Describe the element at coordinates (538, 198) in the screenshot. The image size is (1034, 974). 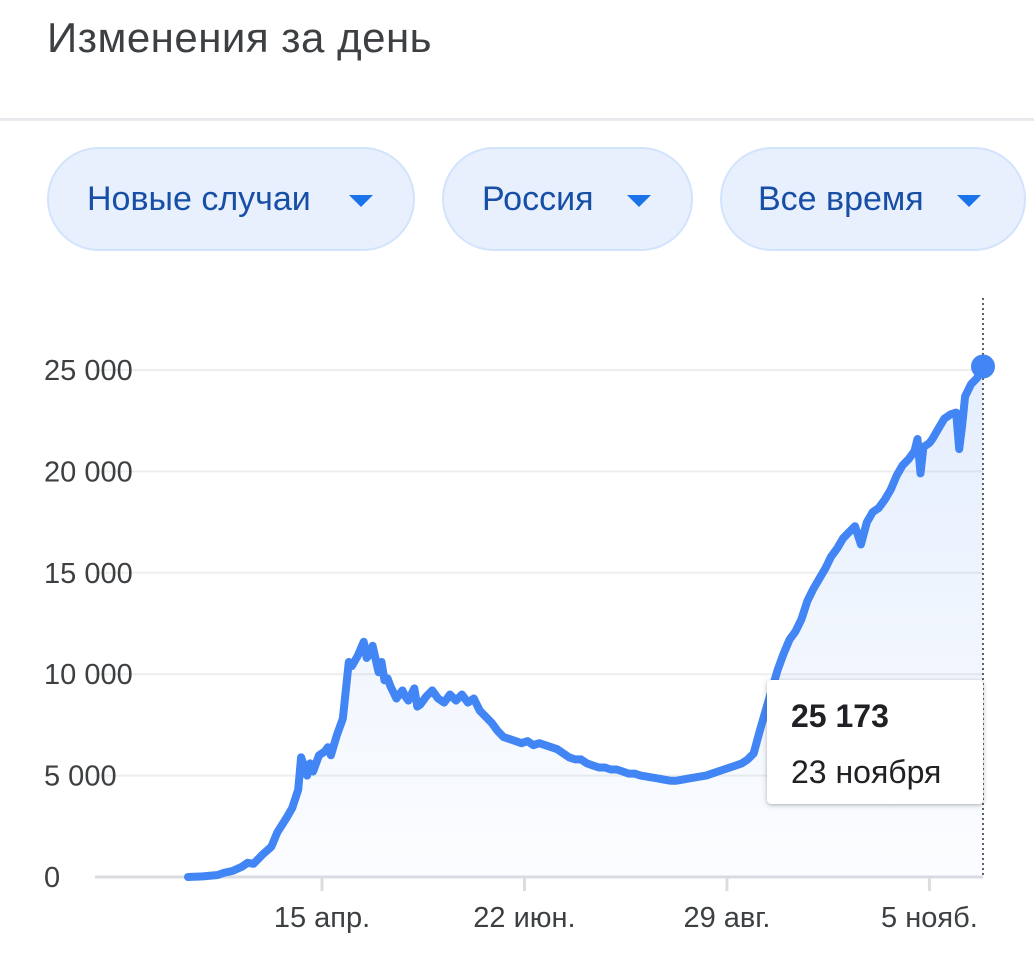
I see `region-dropdown-label: Россия` at that location.